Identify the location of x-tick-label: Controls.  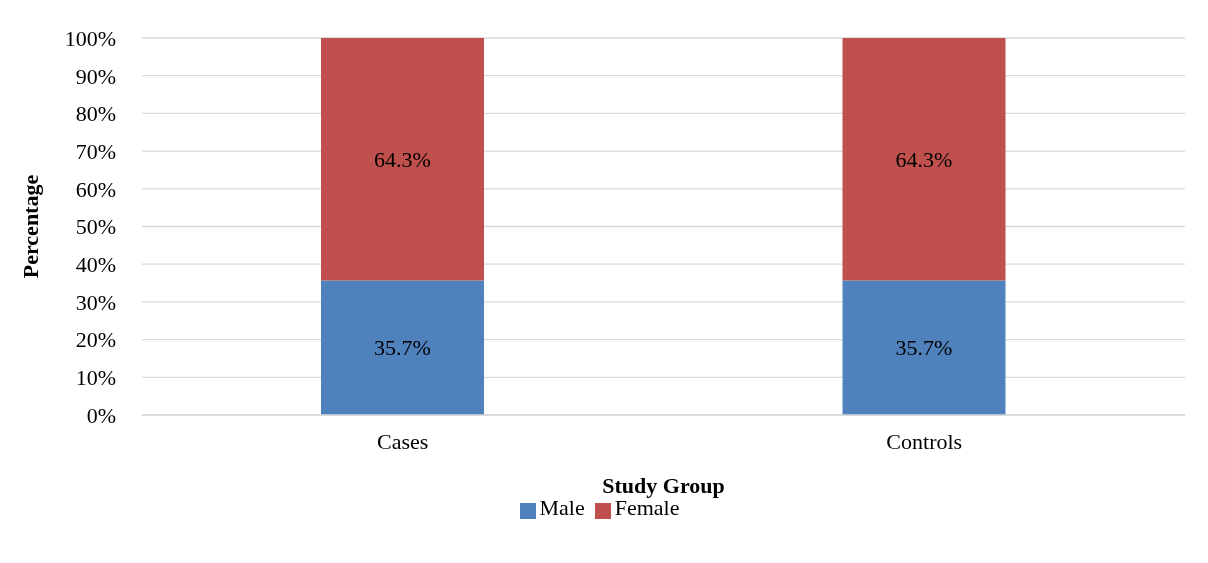
(924, 441).